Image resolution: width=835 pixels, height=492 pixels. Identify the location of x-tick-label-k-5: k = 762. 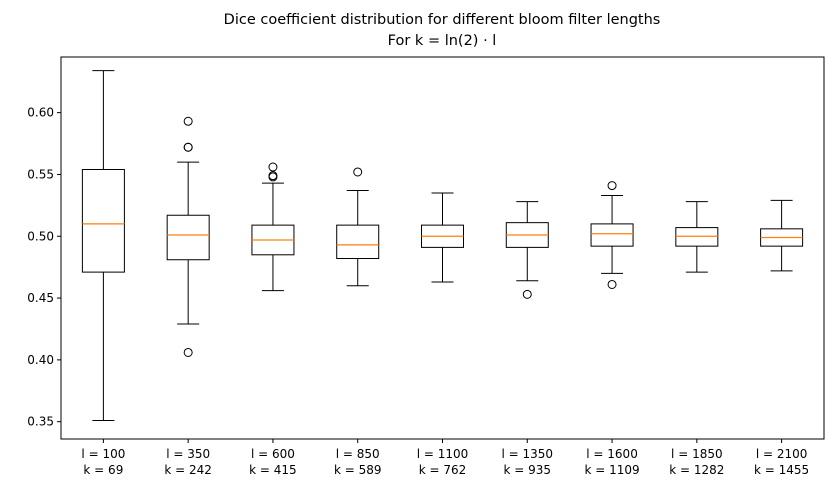
(443, 470).